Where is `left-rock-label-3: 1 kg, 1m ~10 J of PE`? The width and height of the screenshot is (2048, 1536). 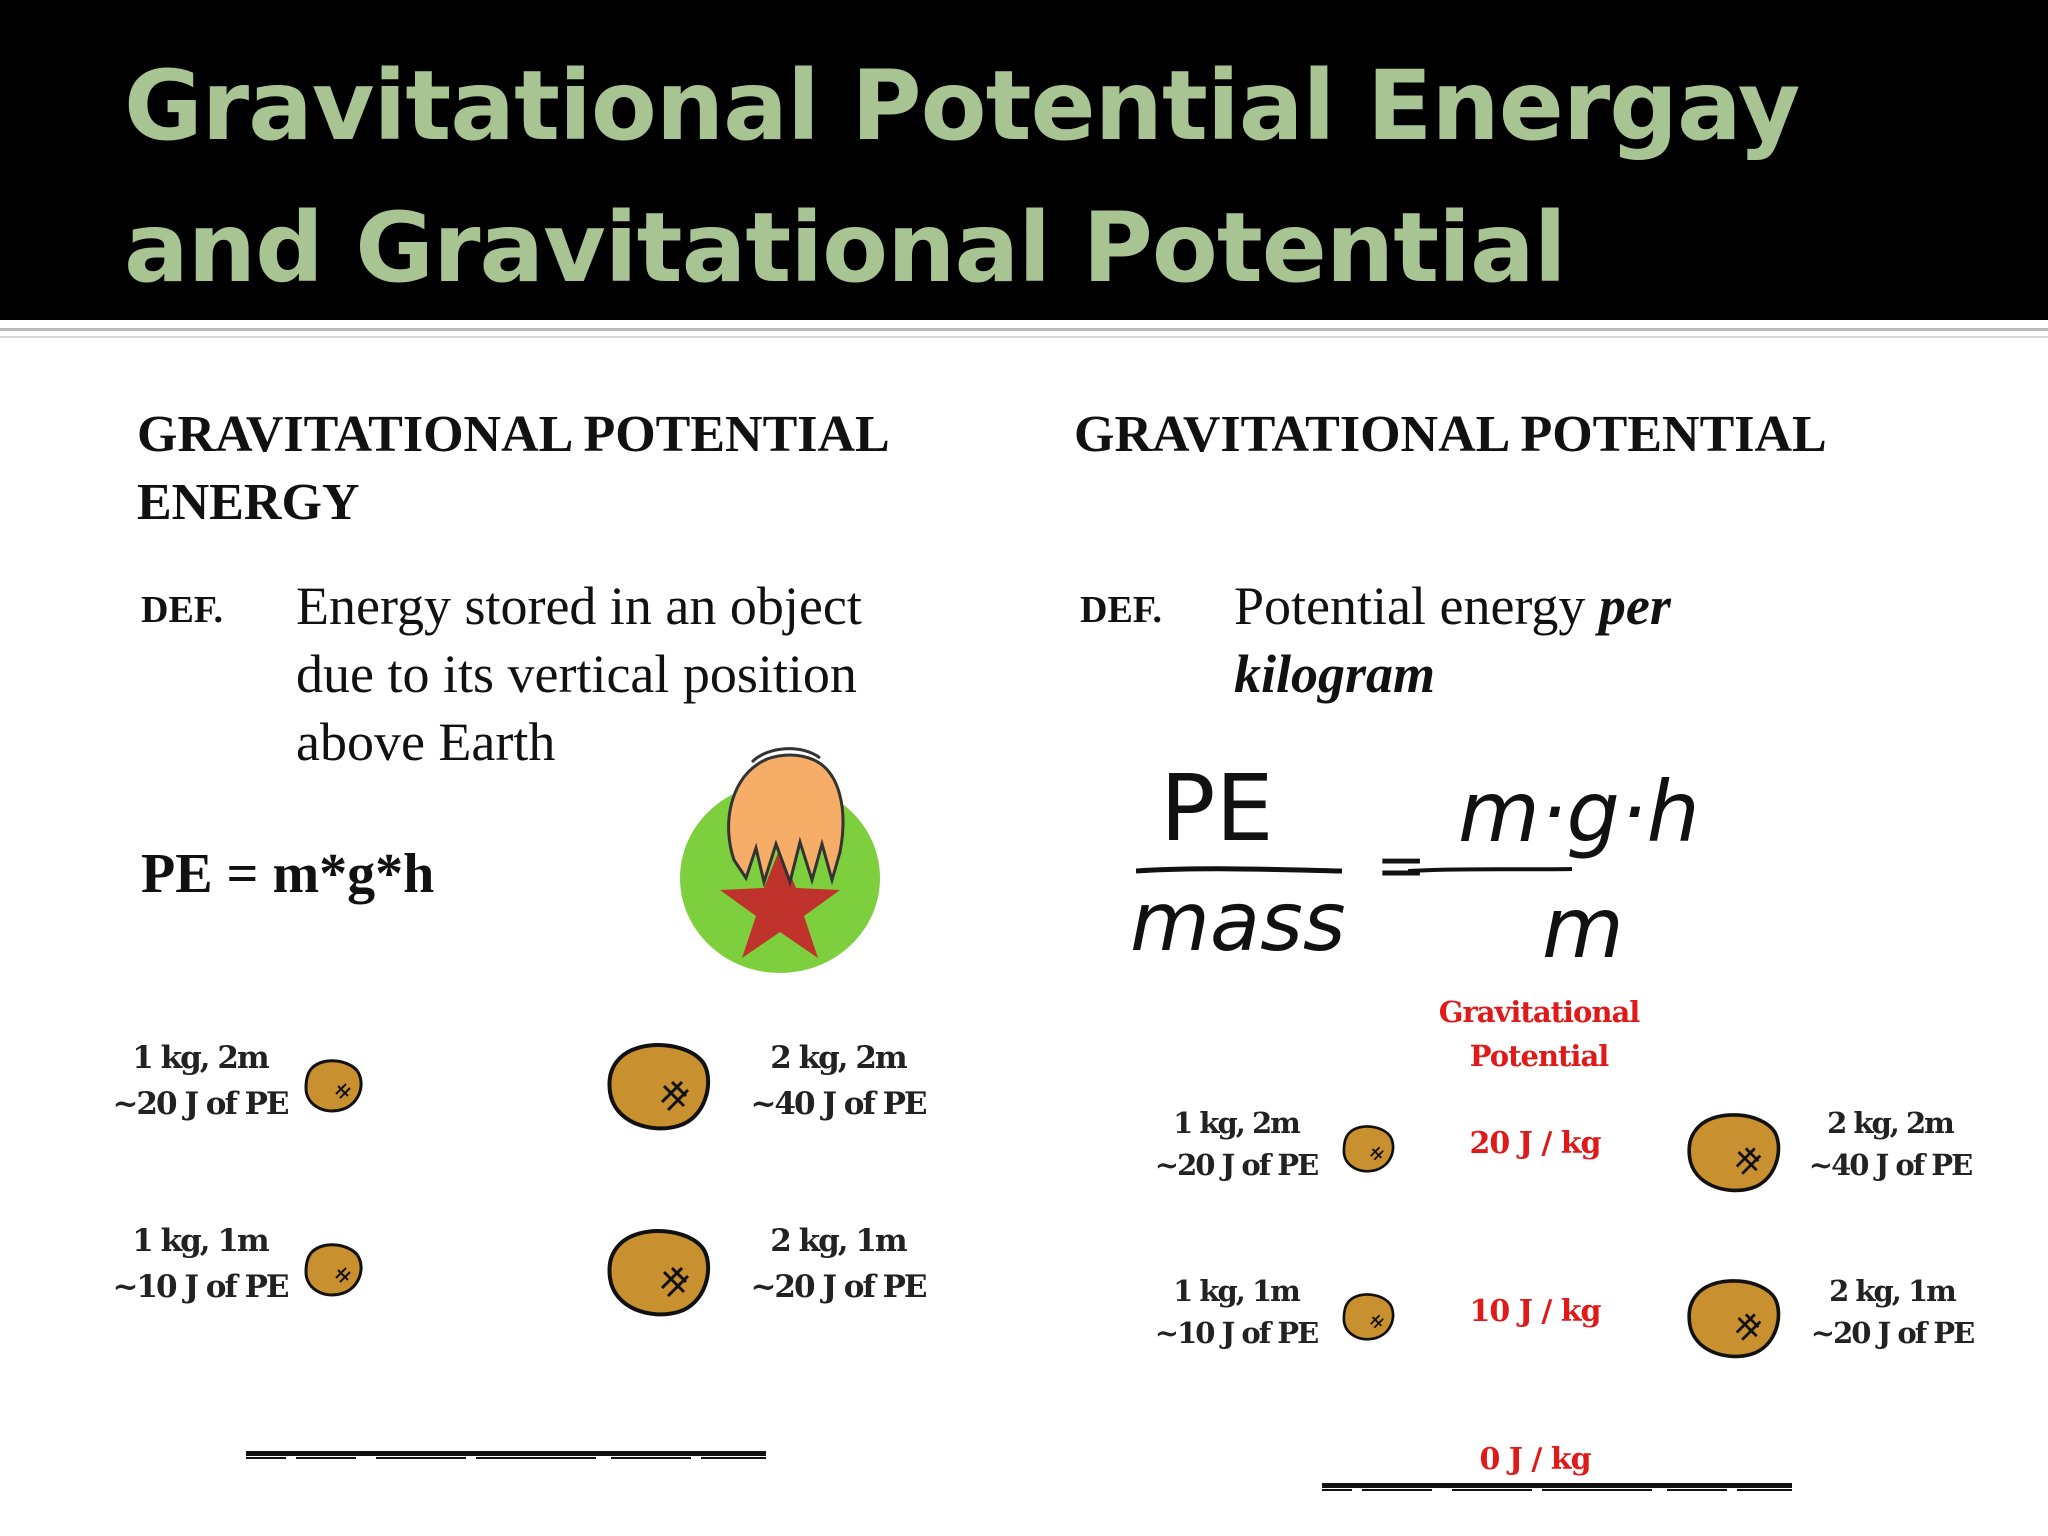 left-rock-label-3: 1 kg, 1m ~10 J of PE is located at coordinates (200, 1264).